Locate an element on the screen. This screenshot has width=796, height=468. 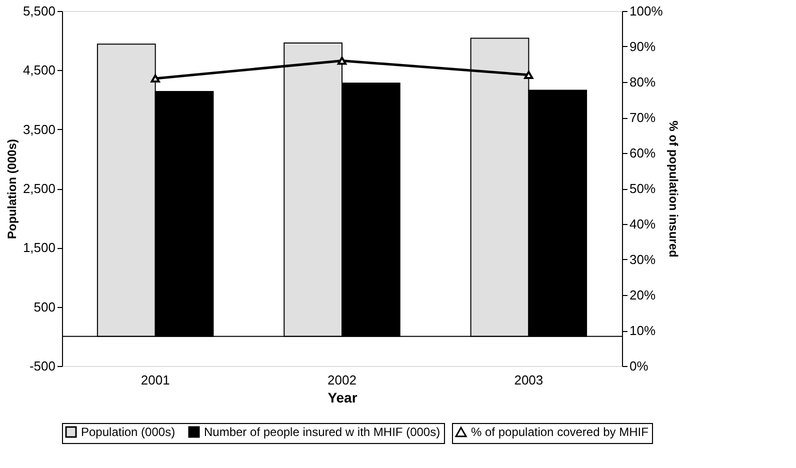
y2-tick-label: 100% is located at coordinates (647, 11).